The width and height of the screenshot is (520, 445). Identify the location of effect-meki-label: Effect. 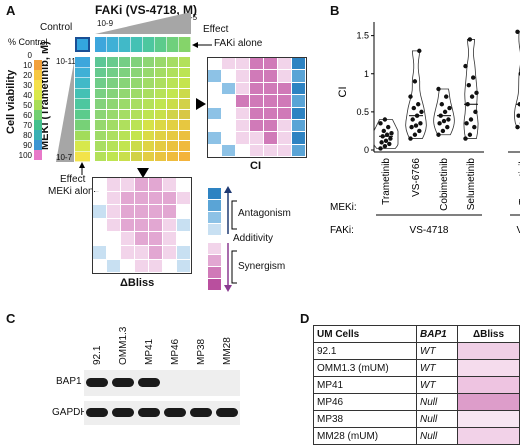
(72, 179).